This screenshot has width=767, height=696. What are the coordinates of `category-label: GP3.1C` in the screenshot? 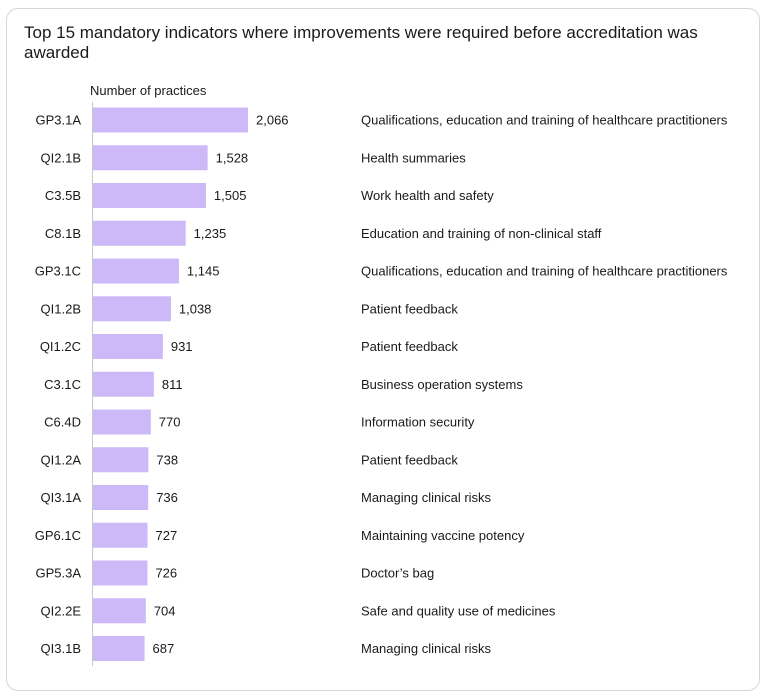 It's located at (58, 271).